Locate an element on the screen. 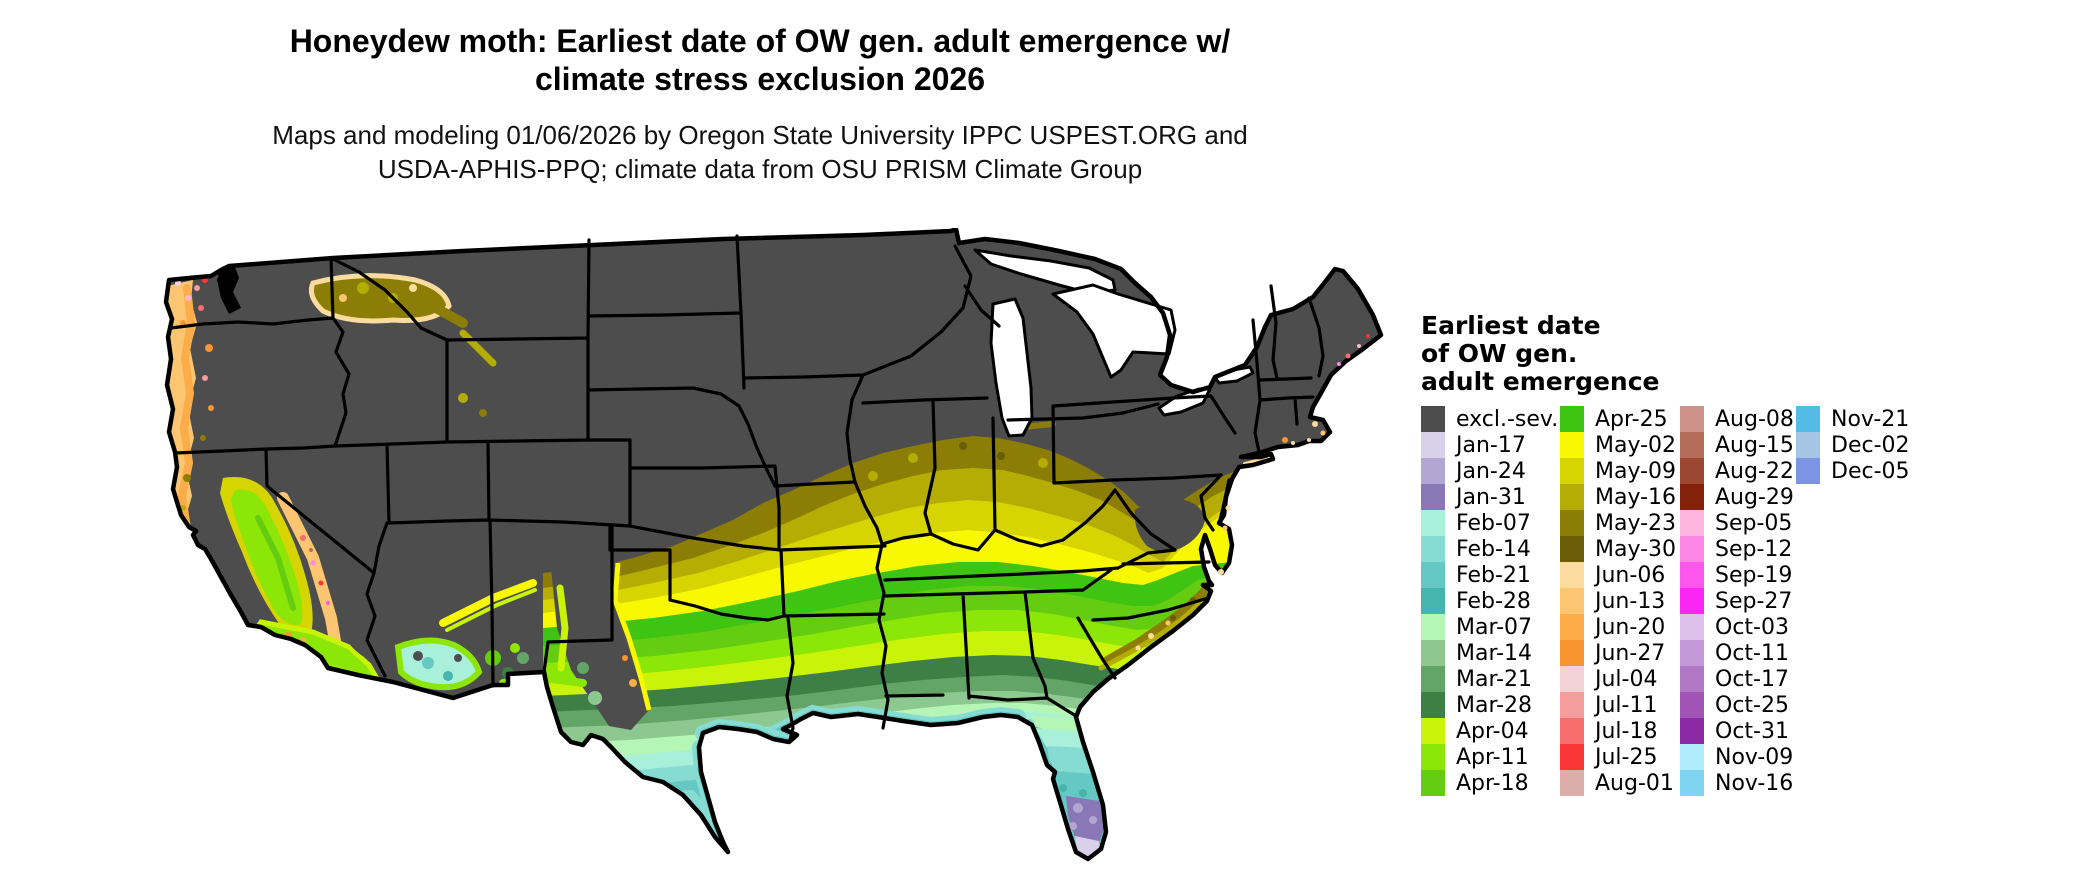 This screenshot has width=2100, height=892. legend-column-4: Nov-21 Dec-02 Dec-05 is located at coordinates (1853, 445).